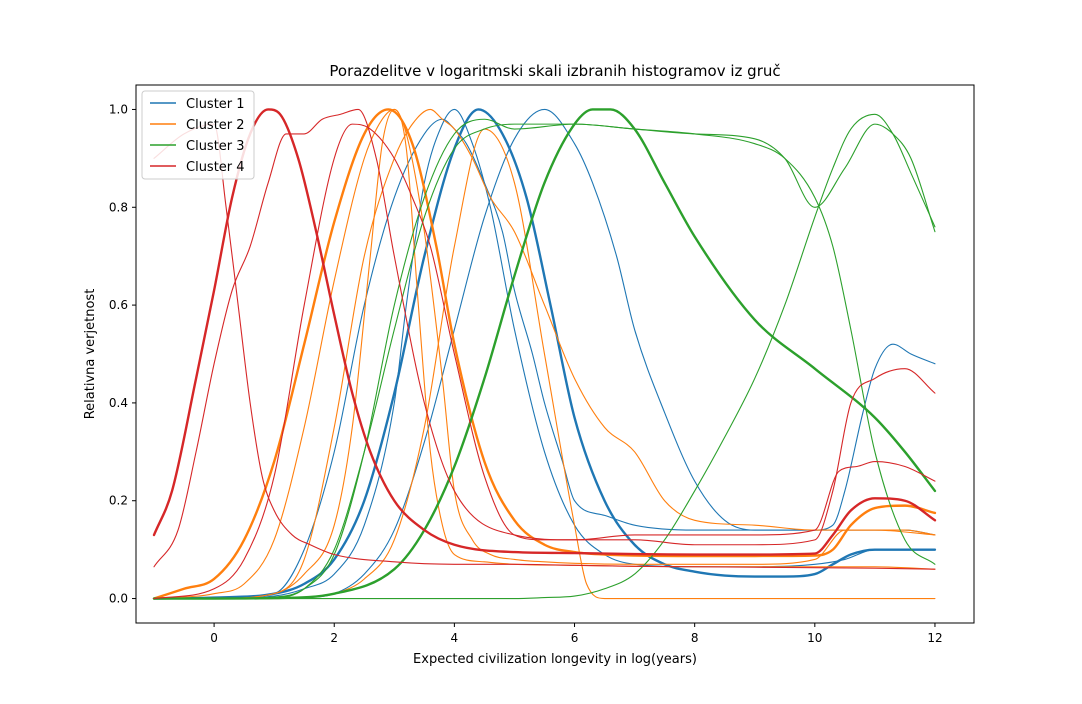  What do you see at coordinates (934, 638) in the screenshot?
I see `x-tick-label: 12` at bounding box center [934, 638].